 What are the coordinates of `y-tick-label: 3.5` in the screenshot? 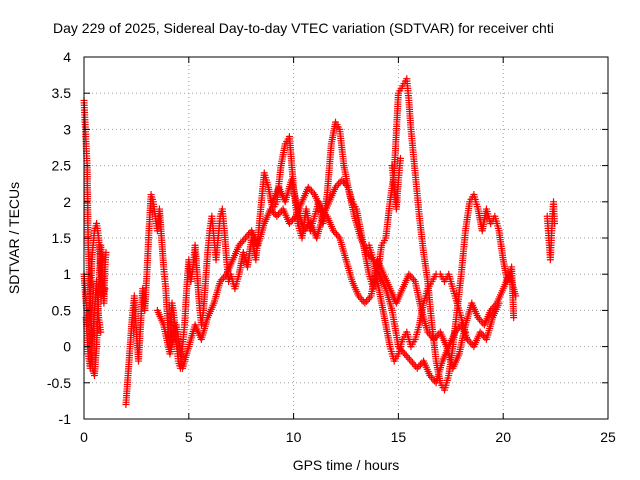 It's located at (62, 93).